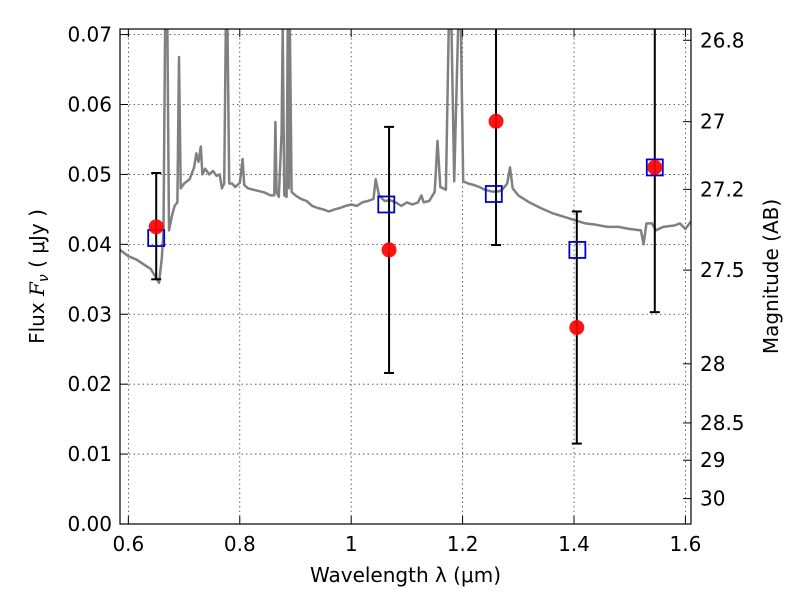 Image resolution: width=800 pixels, height=600 pixels. I want to click on y-axis-label: Flux Fν ( μJy ), so click(38, 276).